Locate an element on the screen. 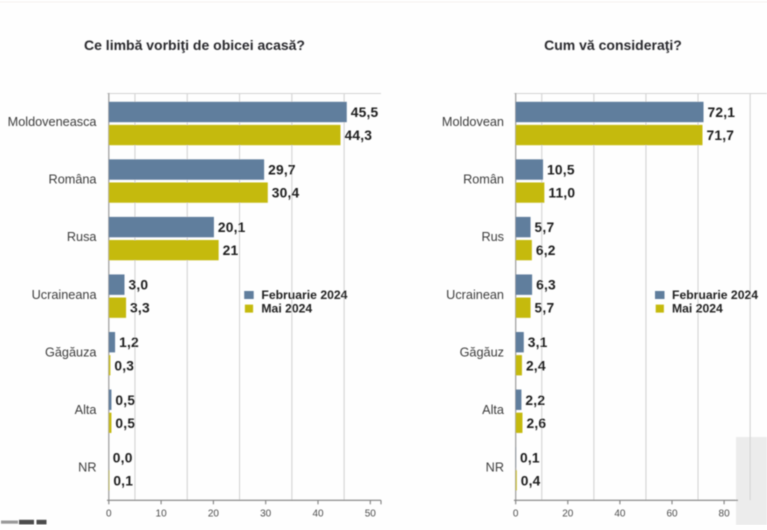 This screenshot has width=767, height=530. svg-text: Cum vă consideraţi? is located at coordinates (613, 45).